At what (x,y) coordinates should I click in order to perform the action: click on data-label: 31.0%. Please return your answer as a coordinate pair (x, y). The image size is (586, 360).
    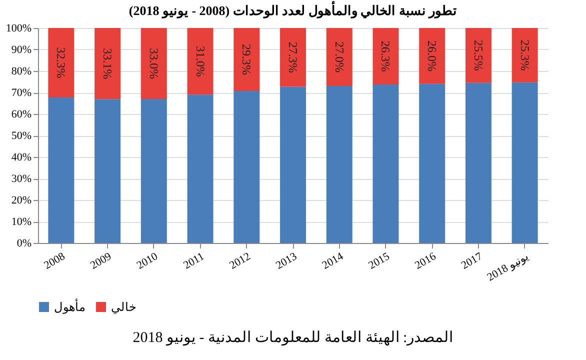
    Looking at the image, I should click on (200, 61).